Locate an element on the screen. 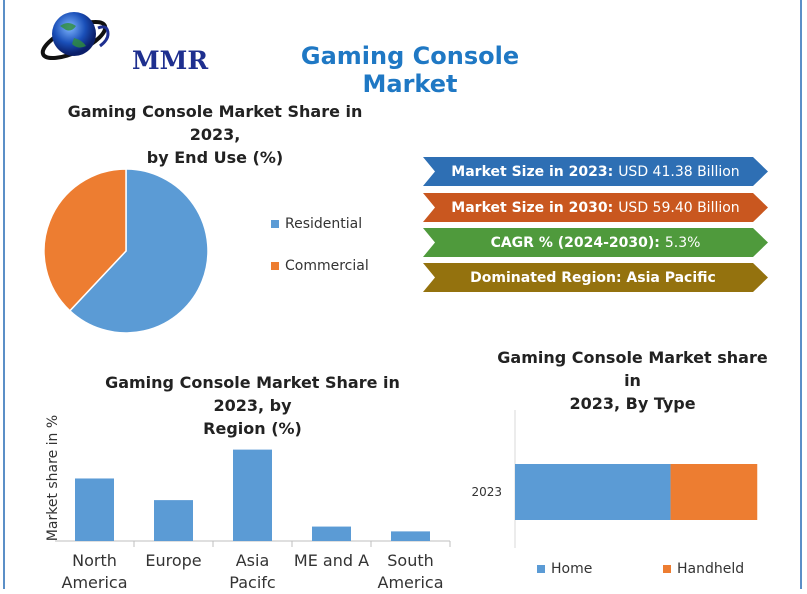  type-category-label: 2023 is located at coordinates (486, 492).